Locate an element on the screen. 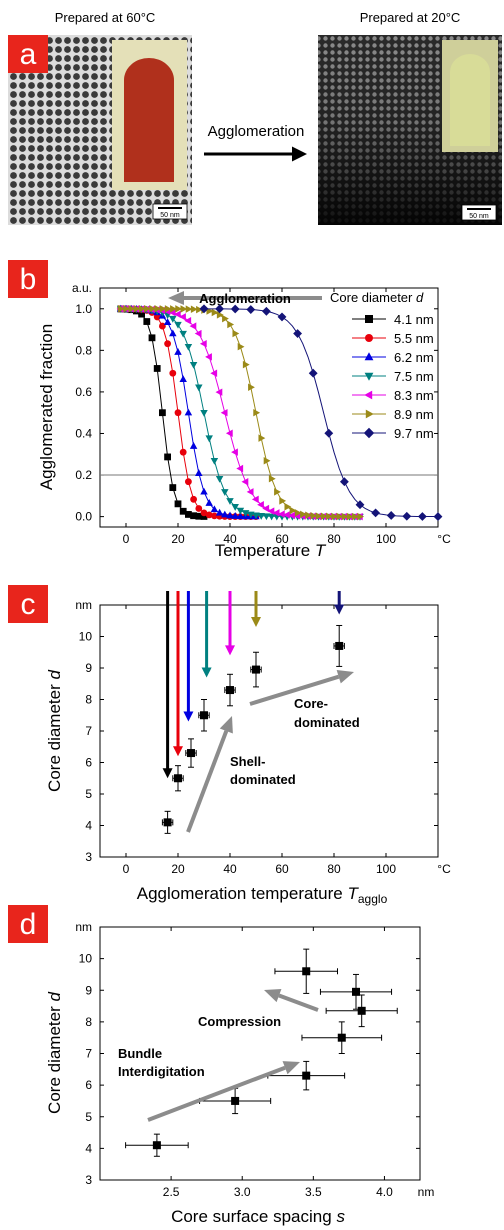 Image resolution: width=504 pixels, height=1230 pixels. annotation-compression: Compression is located at coordinates (239, 1021).